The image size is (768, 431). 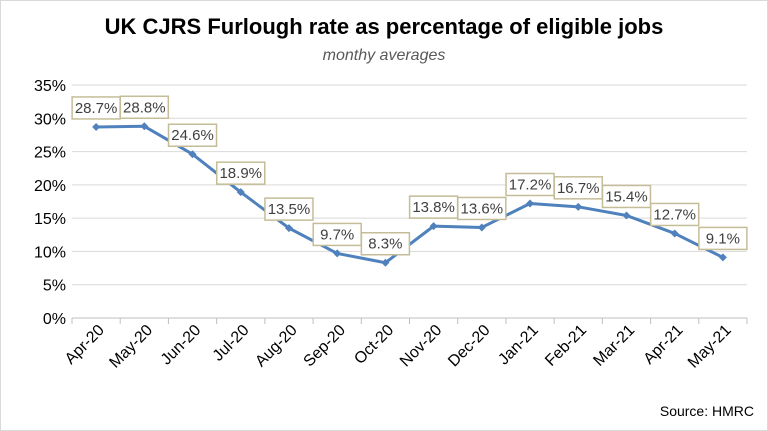 What do you see at coordinates (50, 153) in the screenshot?
I see `y-tick-label: 25%` at bounding box center [50, 153].